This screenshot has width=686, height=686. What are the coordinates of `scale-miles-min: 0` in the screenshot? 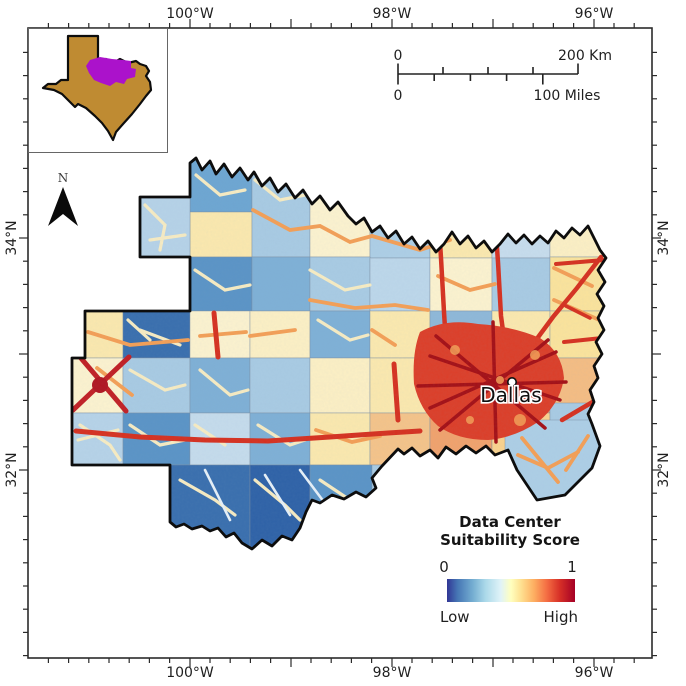 It's located at (398, 96).